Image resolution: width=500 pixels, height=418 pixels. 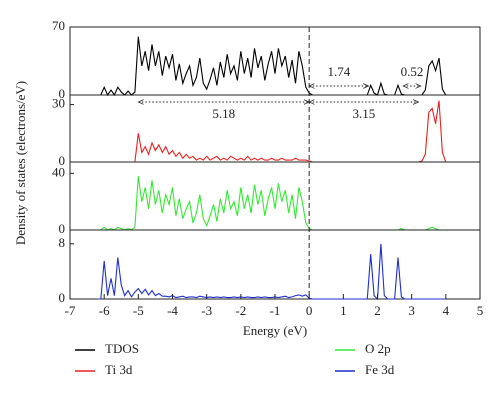 What do you see at coordinates (343, 310) in the screenshot?
I see `x-tick-label: 1` at bounding box center [343, 310].